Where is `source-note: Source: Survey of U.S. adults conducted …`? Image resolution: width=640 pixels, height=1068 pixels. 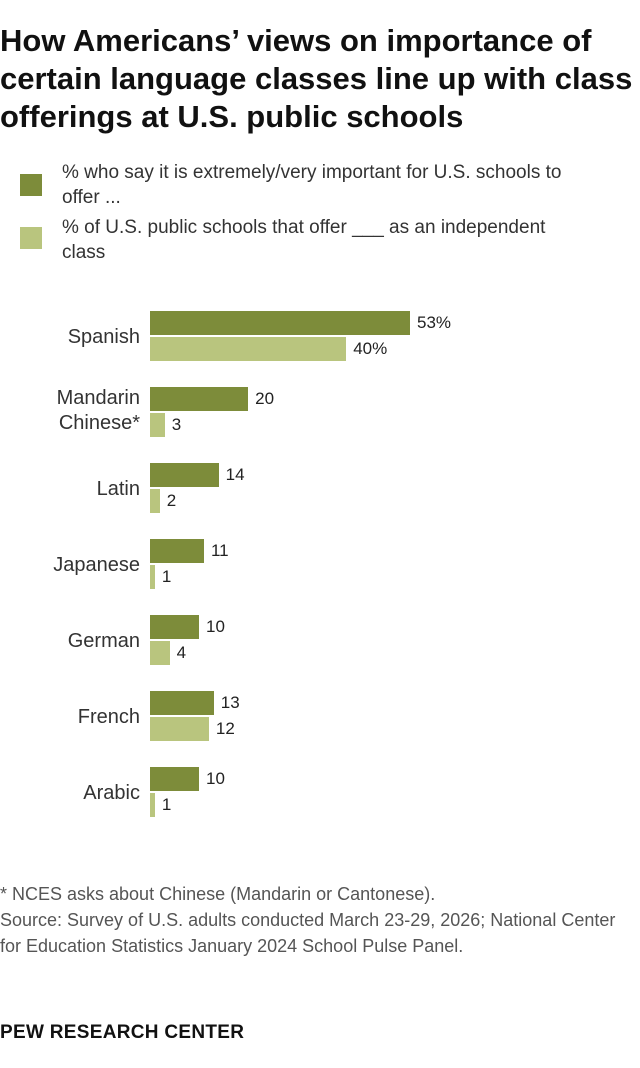
source-note: Source: Survey of U.S. adults conducted … is located at coordinates (308, 933).